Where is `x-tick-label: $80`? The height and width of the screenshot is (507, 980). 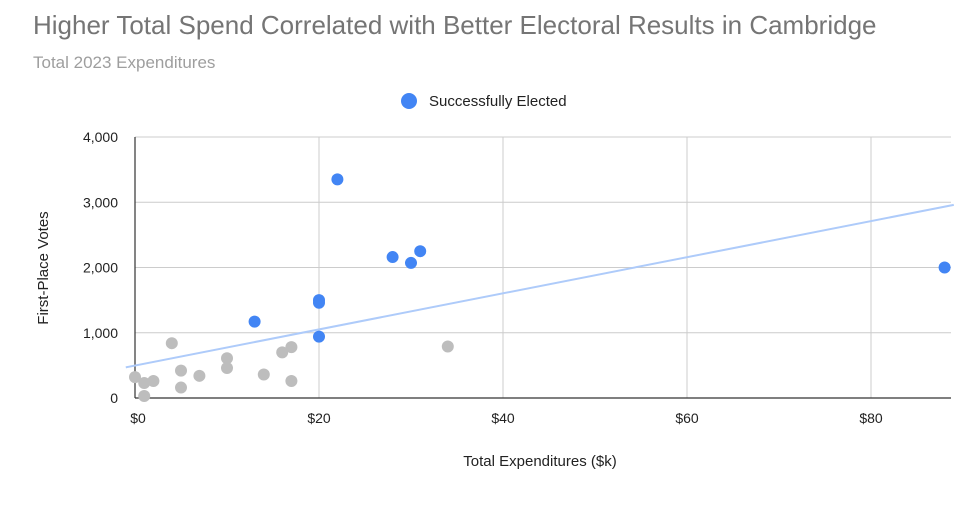 x-tick-label: $80 is located at coordinates (871, 418).